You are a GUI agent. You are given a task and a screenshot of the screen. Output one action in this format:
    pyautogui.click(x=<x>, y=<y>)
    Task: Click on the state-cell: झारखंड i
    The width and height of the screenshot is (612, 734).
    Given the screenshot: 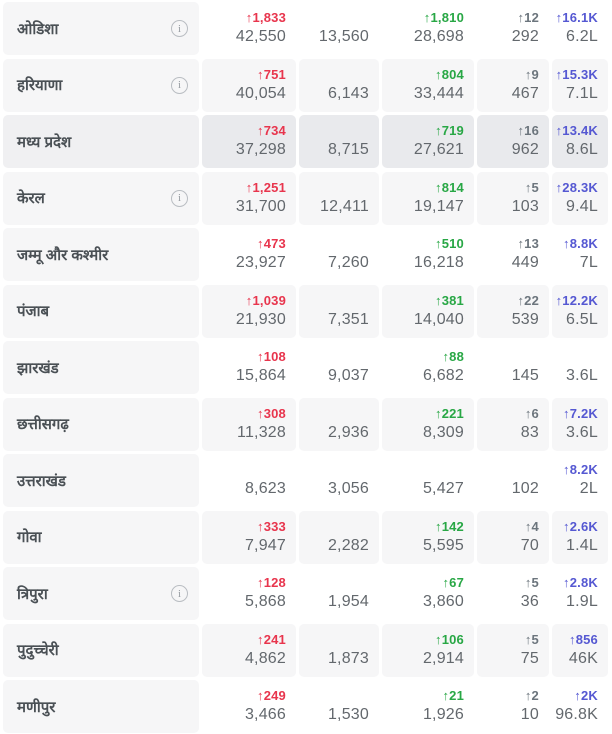 What is the action you would take?
    pyautogui.click(x=101, y=367)
    